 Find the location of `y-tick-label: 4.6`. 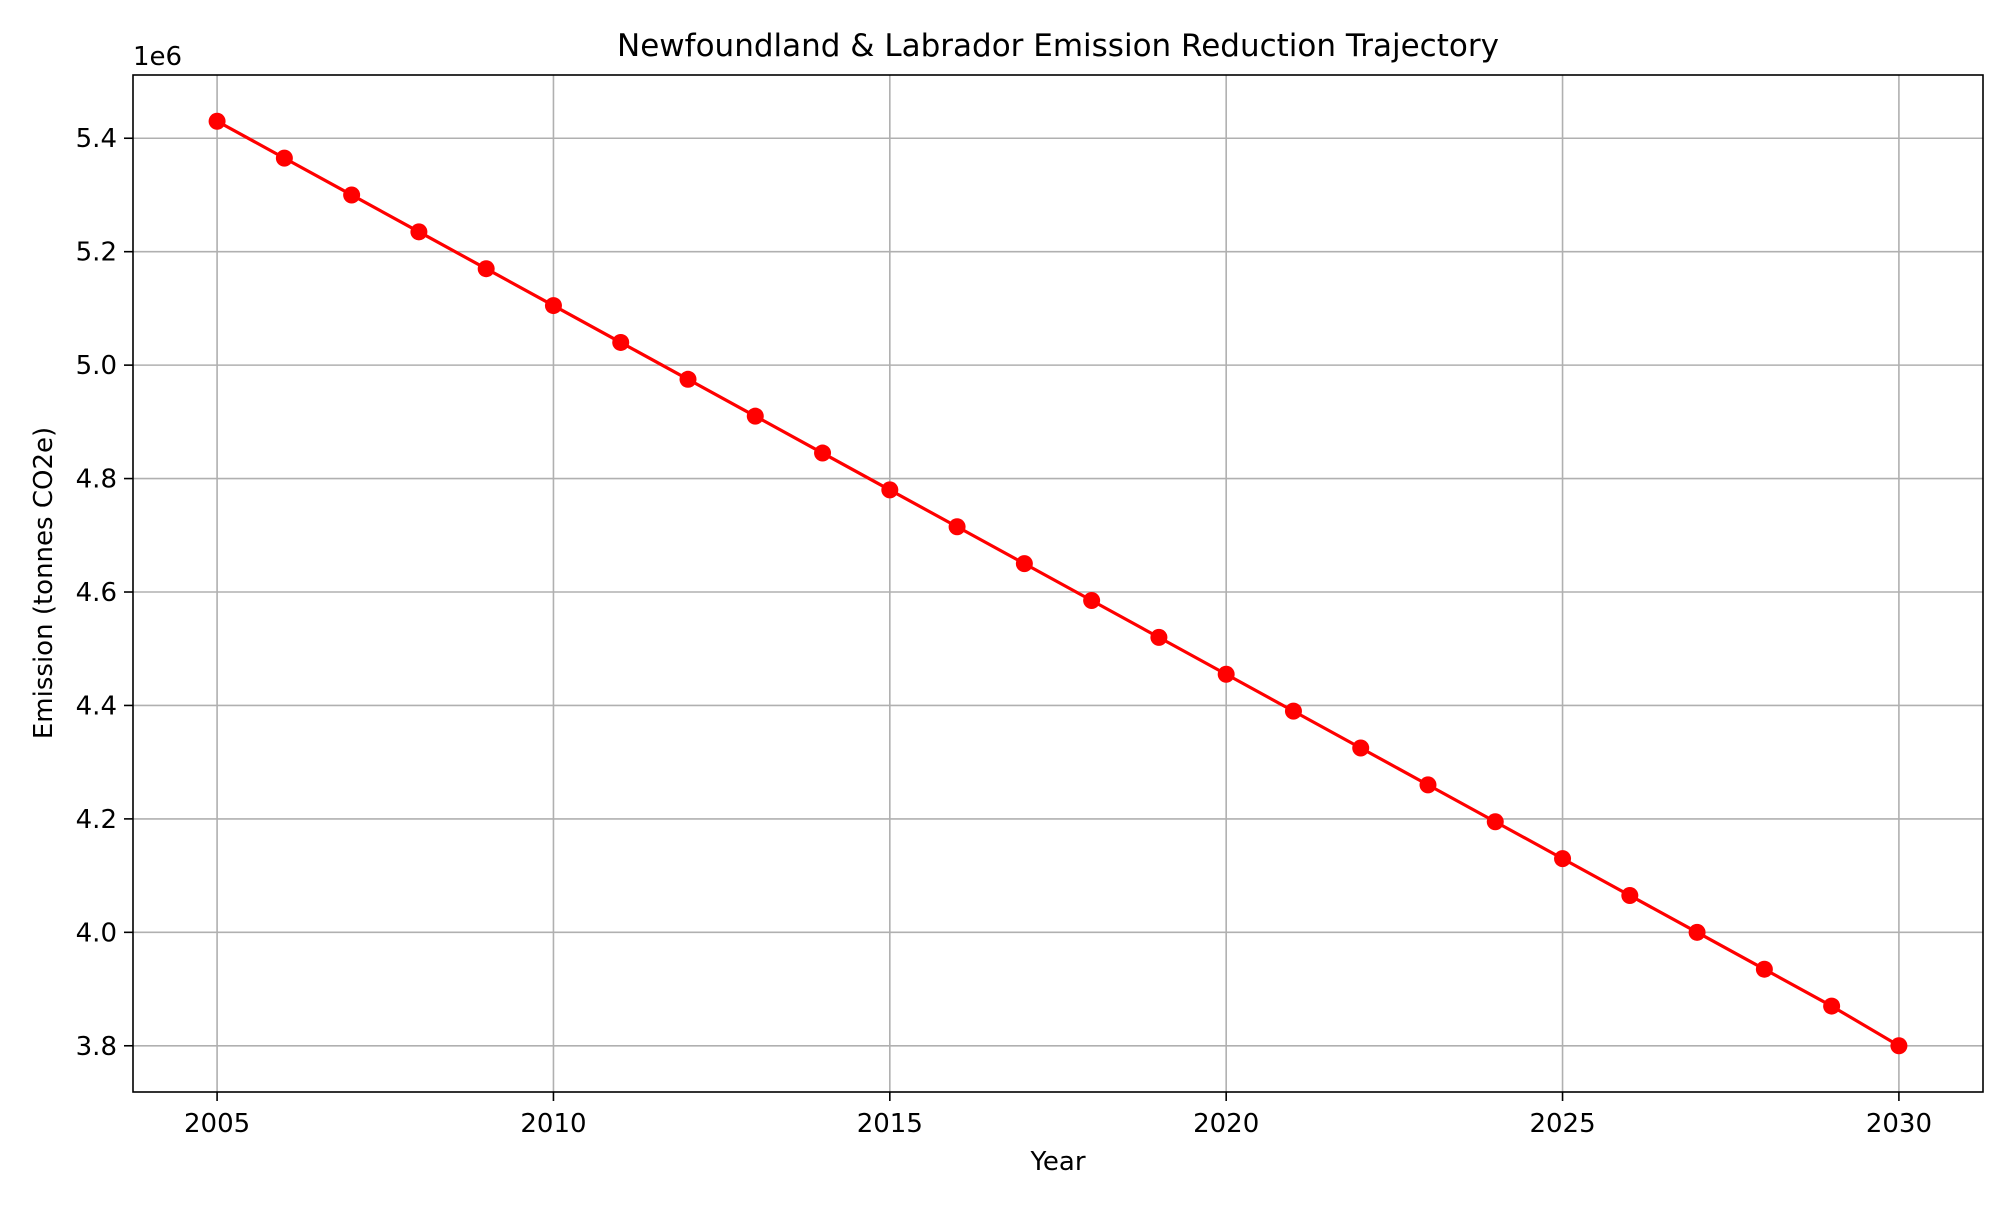

y-tick-label: 4.6 is located at coordinates (96, 593).